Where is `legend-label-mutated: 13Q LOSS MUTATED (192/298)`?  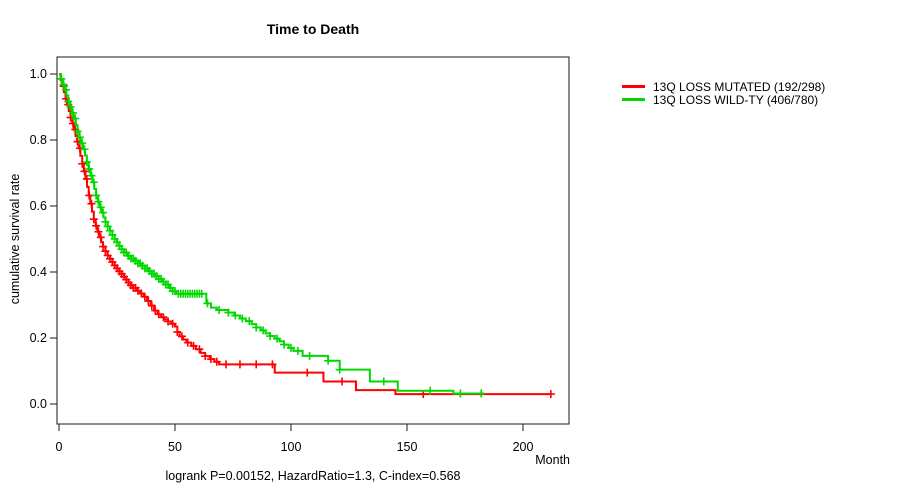
legend-label-mutated: 13Q LOSS MUTATED (192/298) is located at coordinates (739, 86).